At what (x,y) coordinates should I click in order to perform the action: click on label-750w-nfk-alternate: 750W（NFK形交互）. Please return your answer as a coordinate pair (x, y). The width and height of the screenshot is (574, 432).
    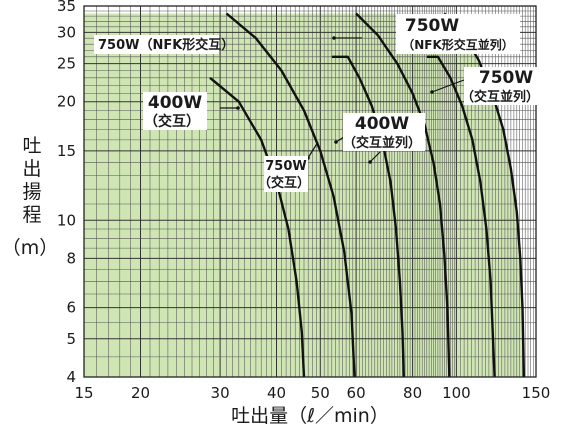
    Looking at the image, I should click on (164, 44).